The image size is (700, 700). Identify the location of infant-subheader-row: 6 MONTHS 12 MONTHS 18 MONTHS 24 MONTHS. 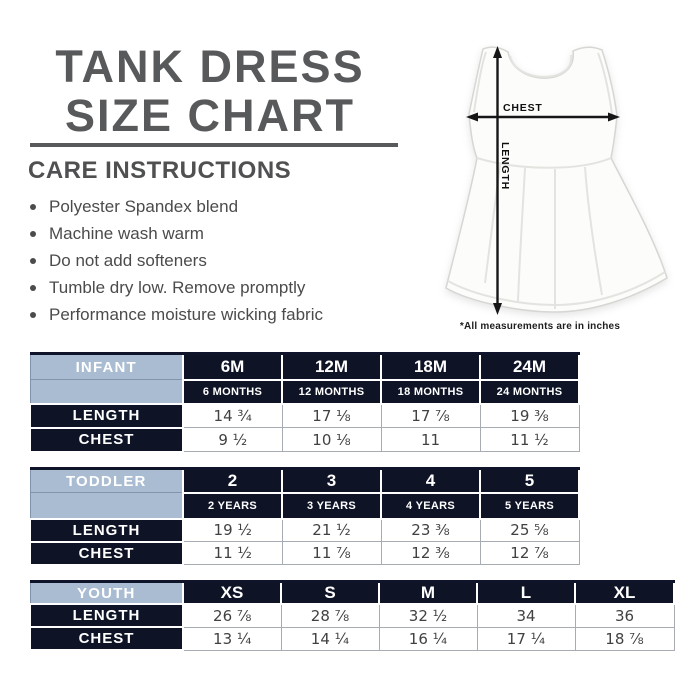
(304, 391).